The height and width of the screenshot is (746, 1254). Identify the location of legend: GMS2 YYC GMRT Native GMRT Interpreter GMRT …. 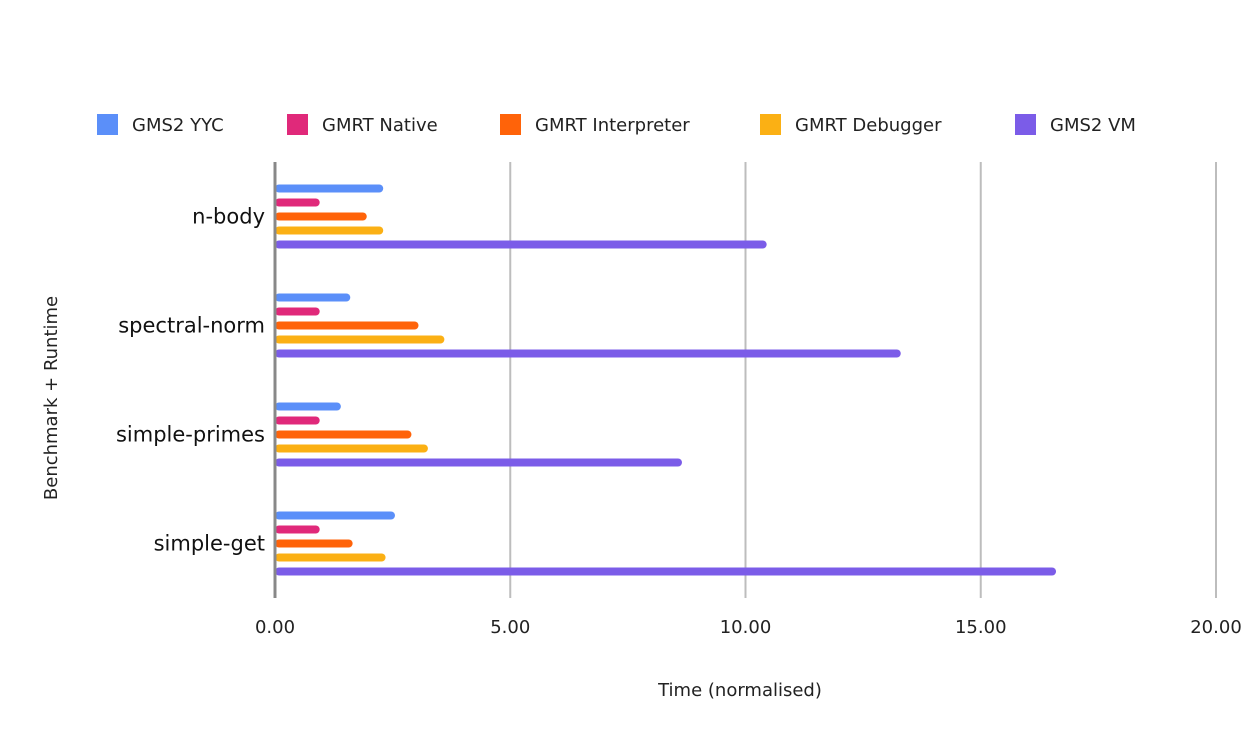
(616, 125).